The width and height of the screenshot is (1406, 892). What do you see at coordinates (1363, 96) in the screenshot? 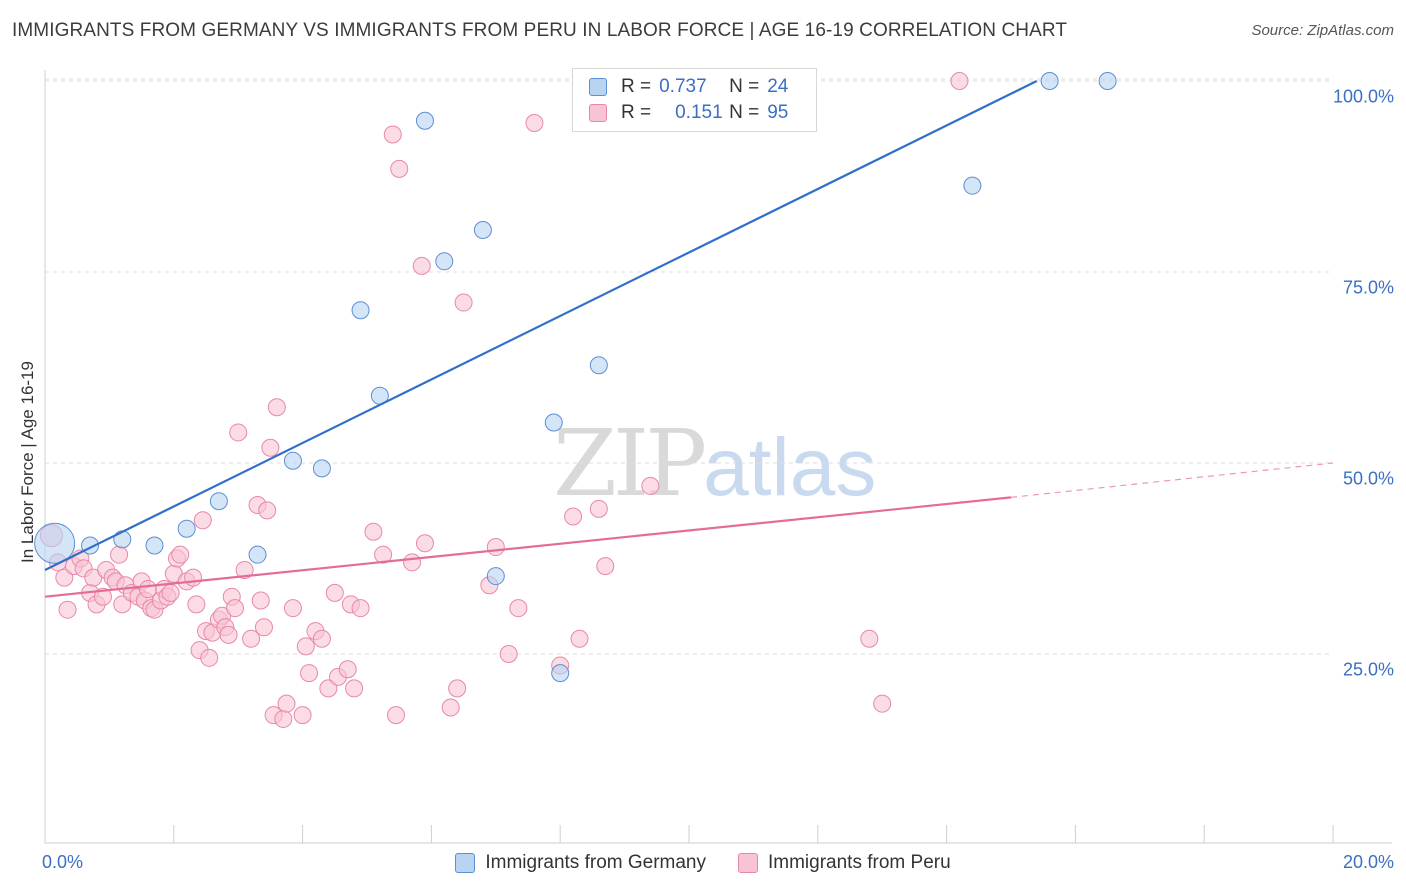
I see `y-tick-100: 100.0%` at bounding box center [1363, 96].